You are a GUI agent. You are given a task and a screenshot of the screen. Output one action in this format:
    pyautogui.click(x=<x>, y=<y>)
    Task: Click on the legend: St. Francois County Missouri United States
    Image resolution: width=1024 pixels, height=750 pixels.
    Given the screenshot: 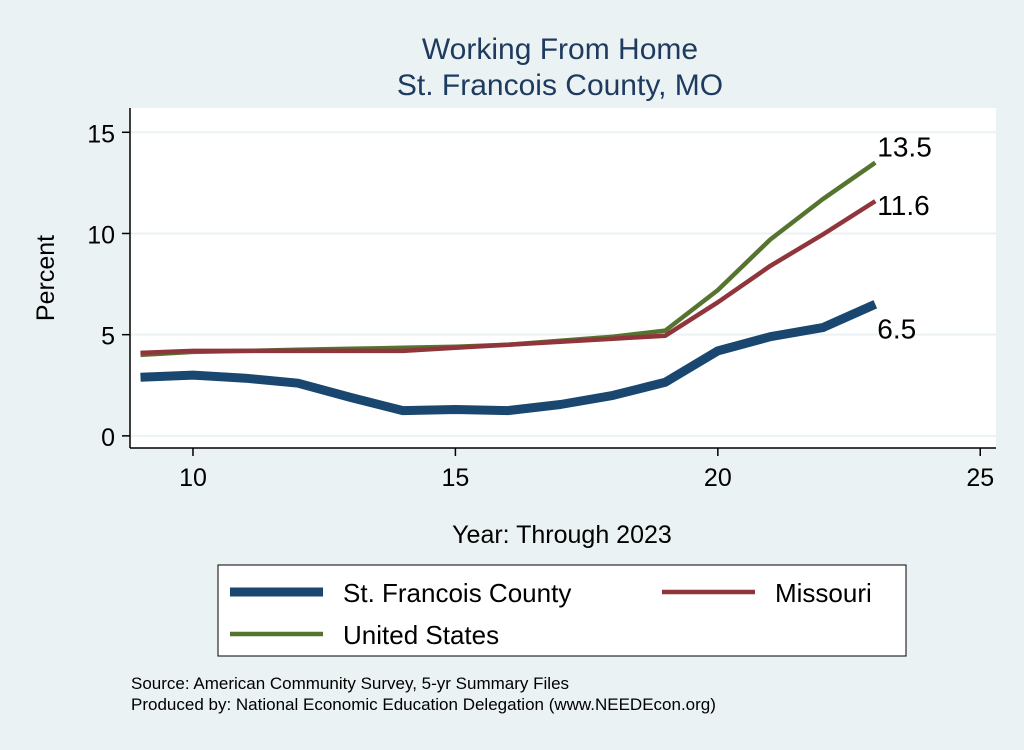 What is the action you would take?
    pyautogui.click(x=562, y=610)
    